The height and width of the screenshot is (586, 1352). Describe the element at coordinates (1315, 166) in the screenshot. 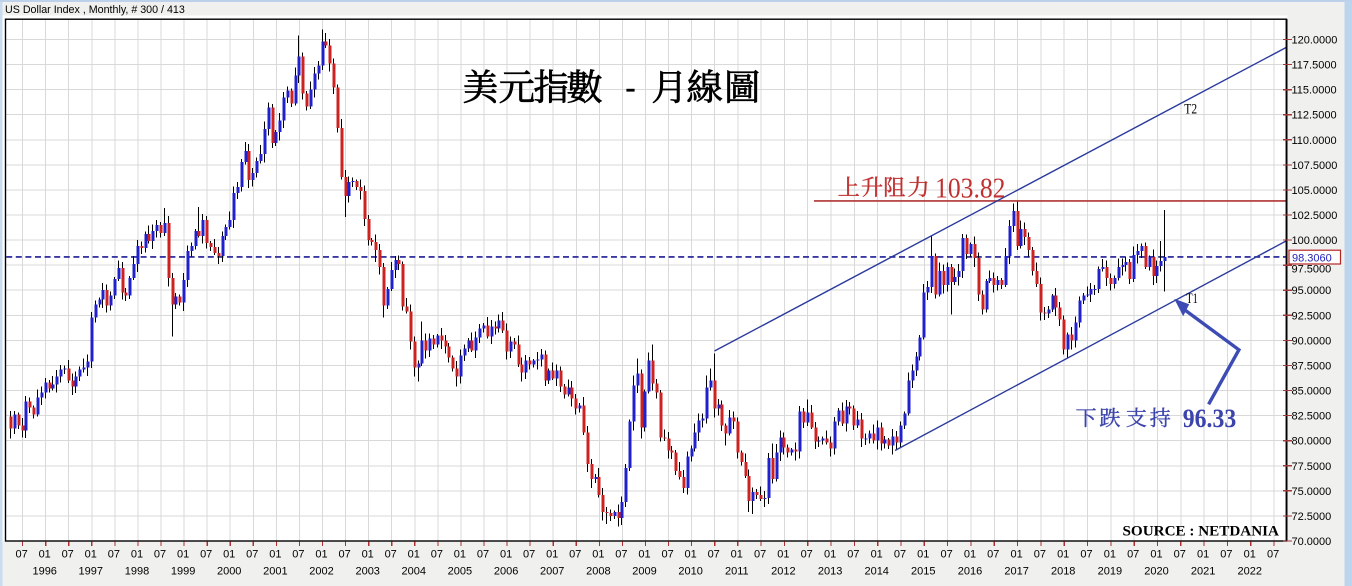

I see `svg-text: 107.5000` at that location.